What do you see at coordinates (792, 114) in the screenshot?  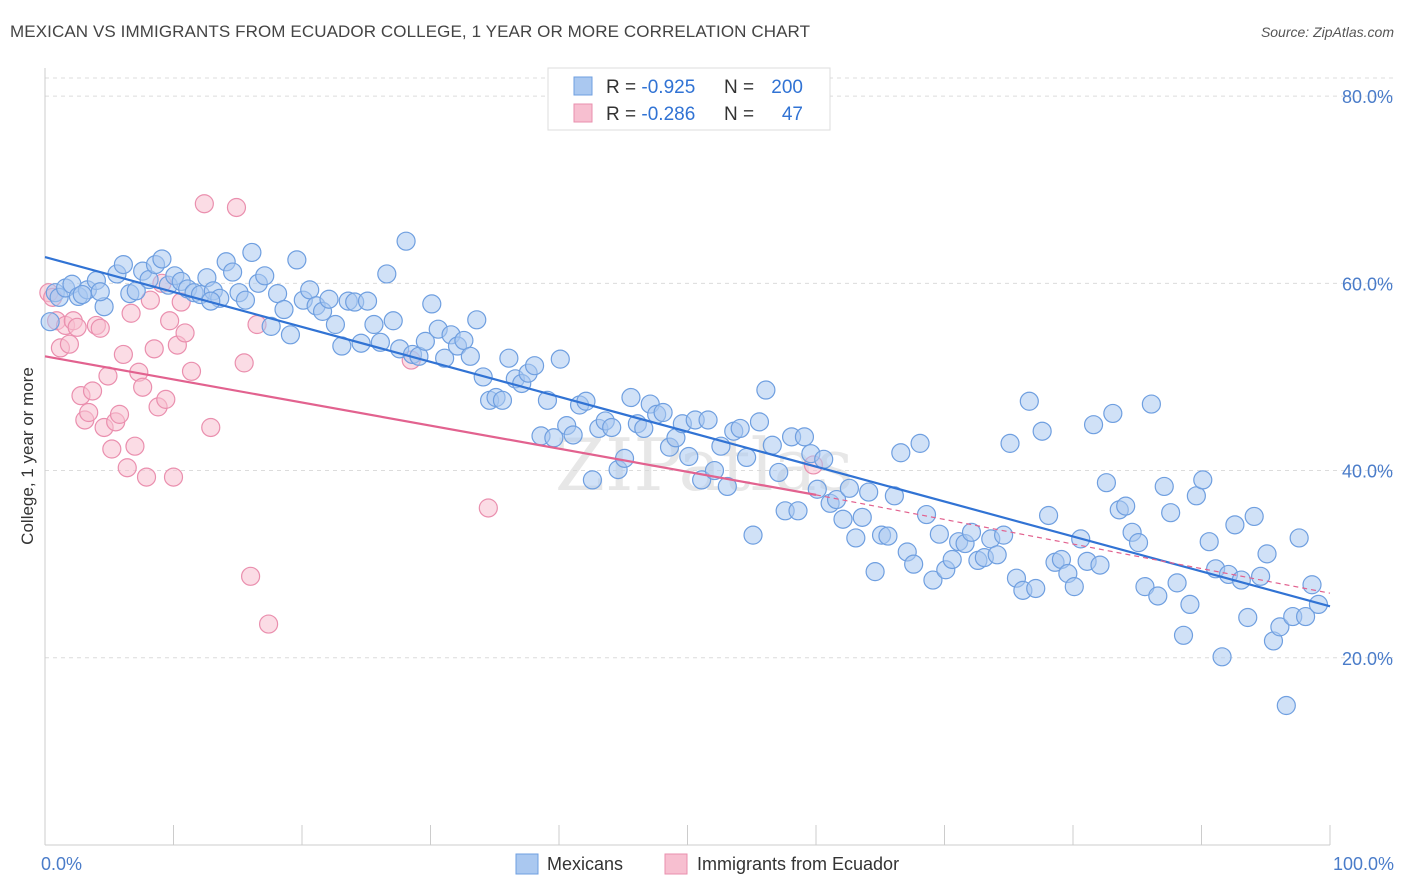 I see `legend-n-value-2: 47` at bounding box center [792, 114].